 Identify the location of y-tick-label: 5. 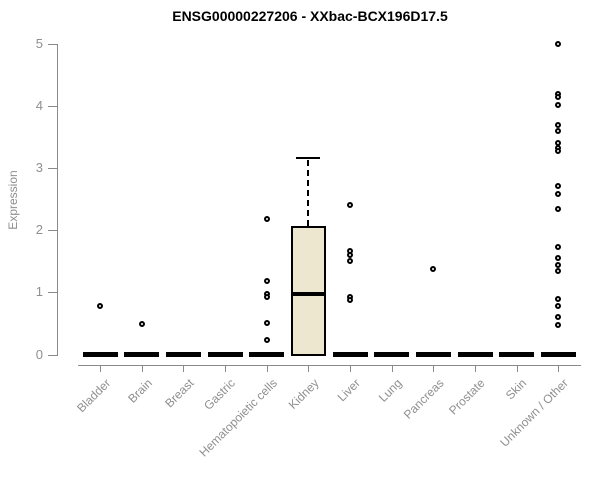
(39, 43).